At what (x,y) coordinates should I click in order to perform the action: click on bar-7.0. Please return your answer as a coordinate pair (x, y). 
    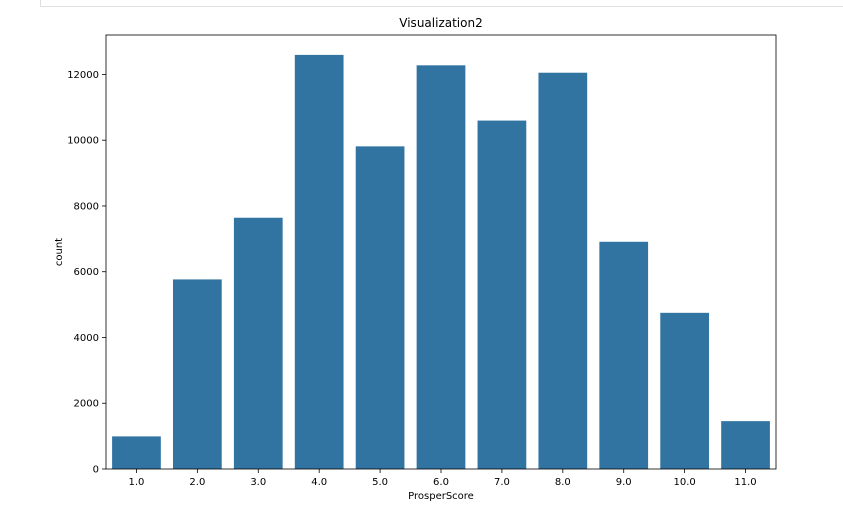
    Looking at the image, I should click on (502, 294).